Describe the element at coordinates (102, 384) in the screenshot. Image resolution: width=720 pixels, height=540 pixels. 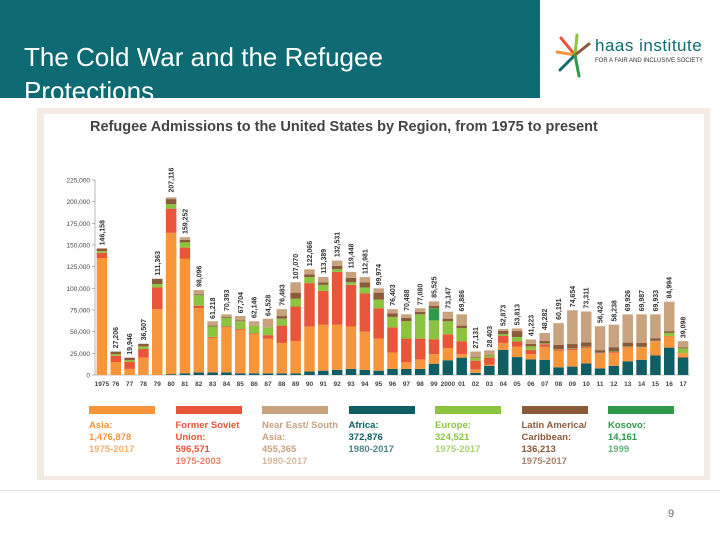
I see `x-tick-label: 1975` at that location.